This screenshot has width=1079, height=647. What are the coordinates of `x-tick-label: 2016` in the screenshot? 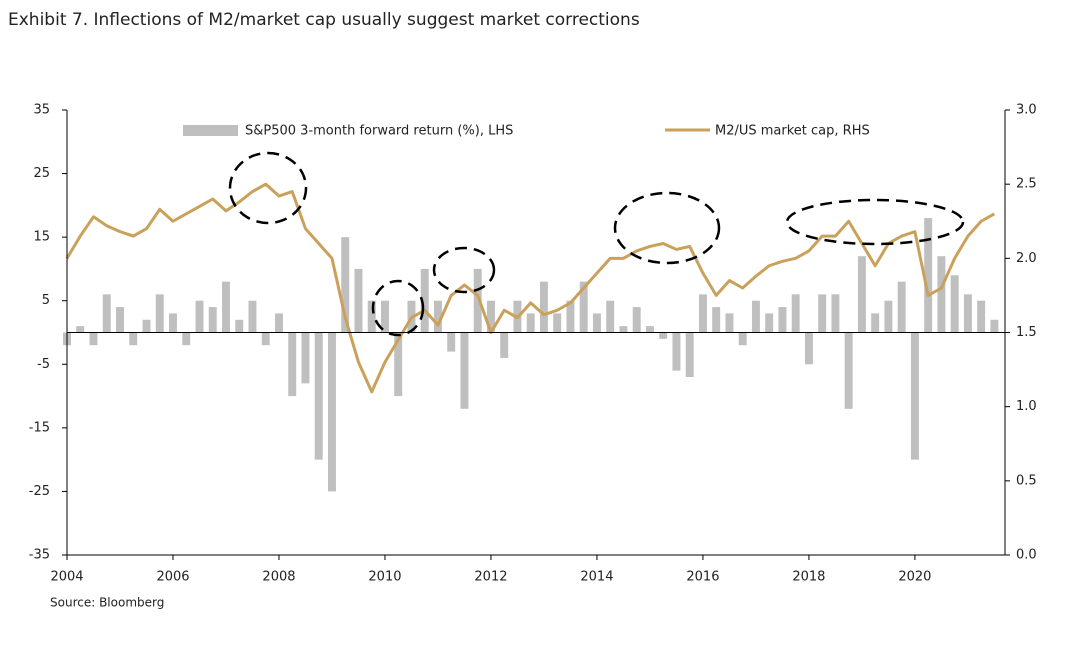 It's located at (702, 577).